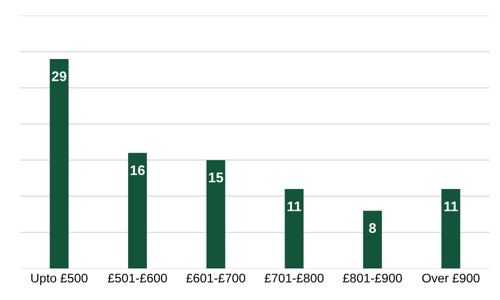 This screenshot has width=500, height=300. Describe the element at coordinates (59, 280) in the screenshot. I see `x-tick-label: Upto £500` at that location.